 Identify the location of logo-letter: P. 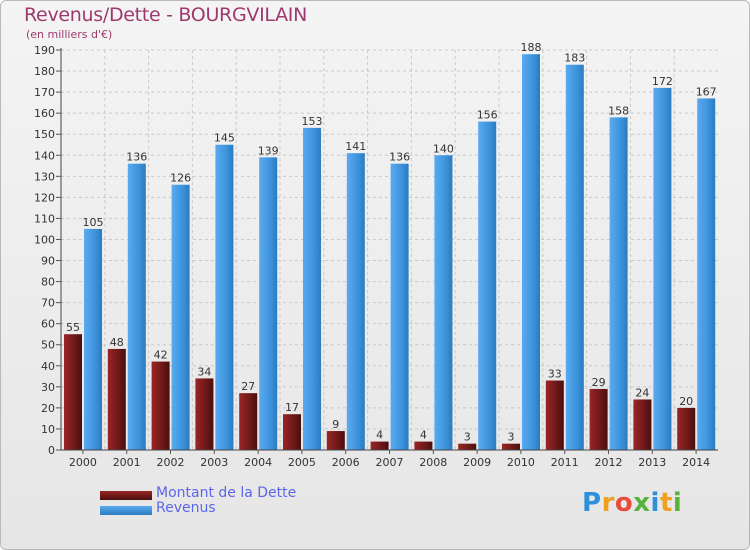
(592, 503).